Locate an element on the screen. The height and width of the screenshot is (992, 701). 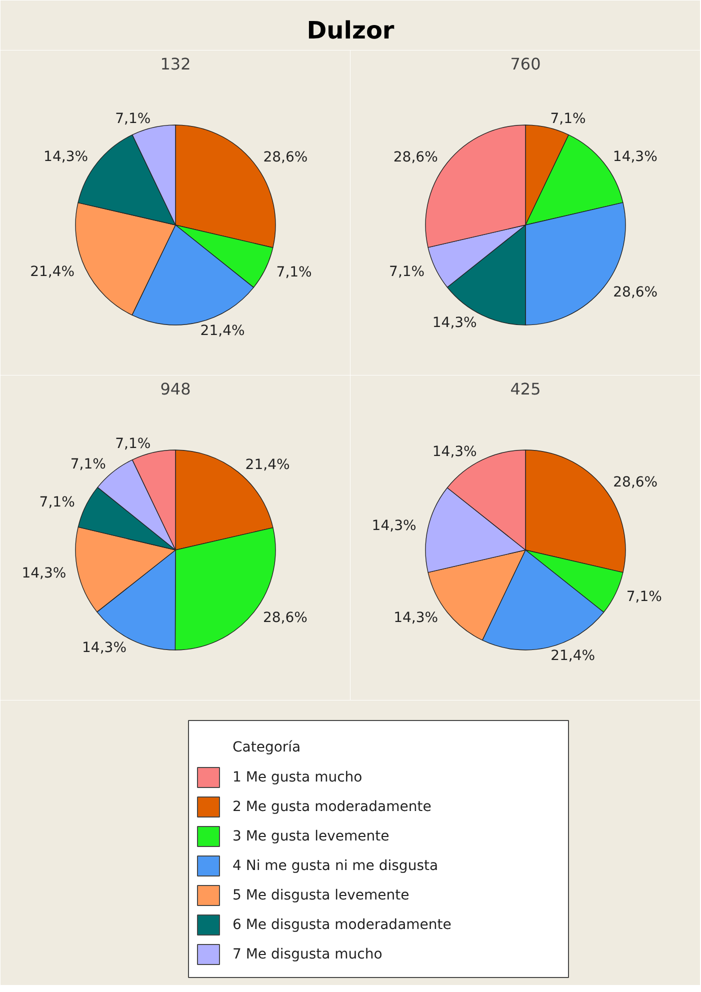
legend-label: 3 Me gusta levemente is located at coordinates (311, 836).